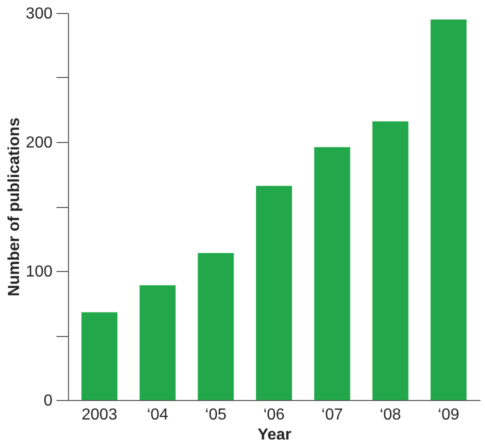  Describe the element at coordinates (391, 415) in the screenshot. I see `x-tick-label: ‘08` at that location.